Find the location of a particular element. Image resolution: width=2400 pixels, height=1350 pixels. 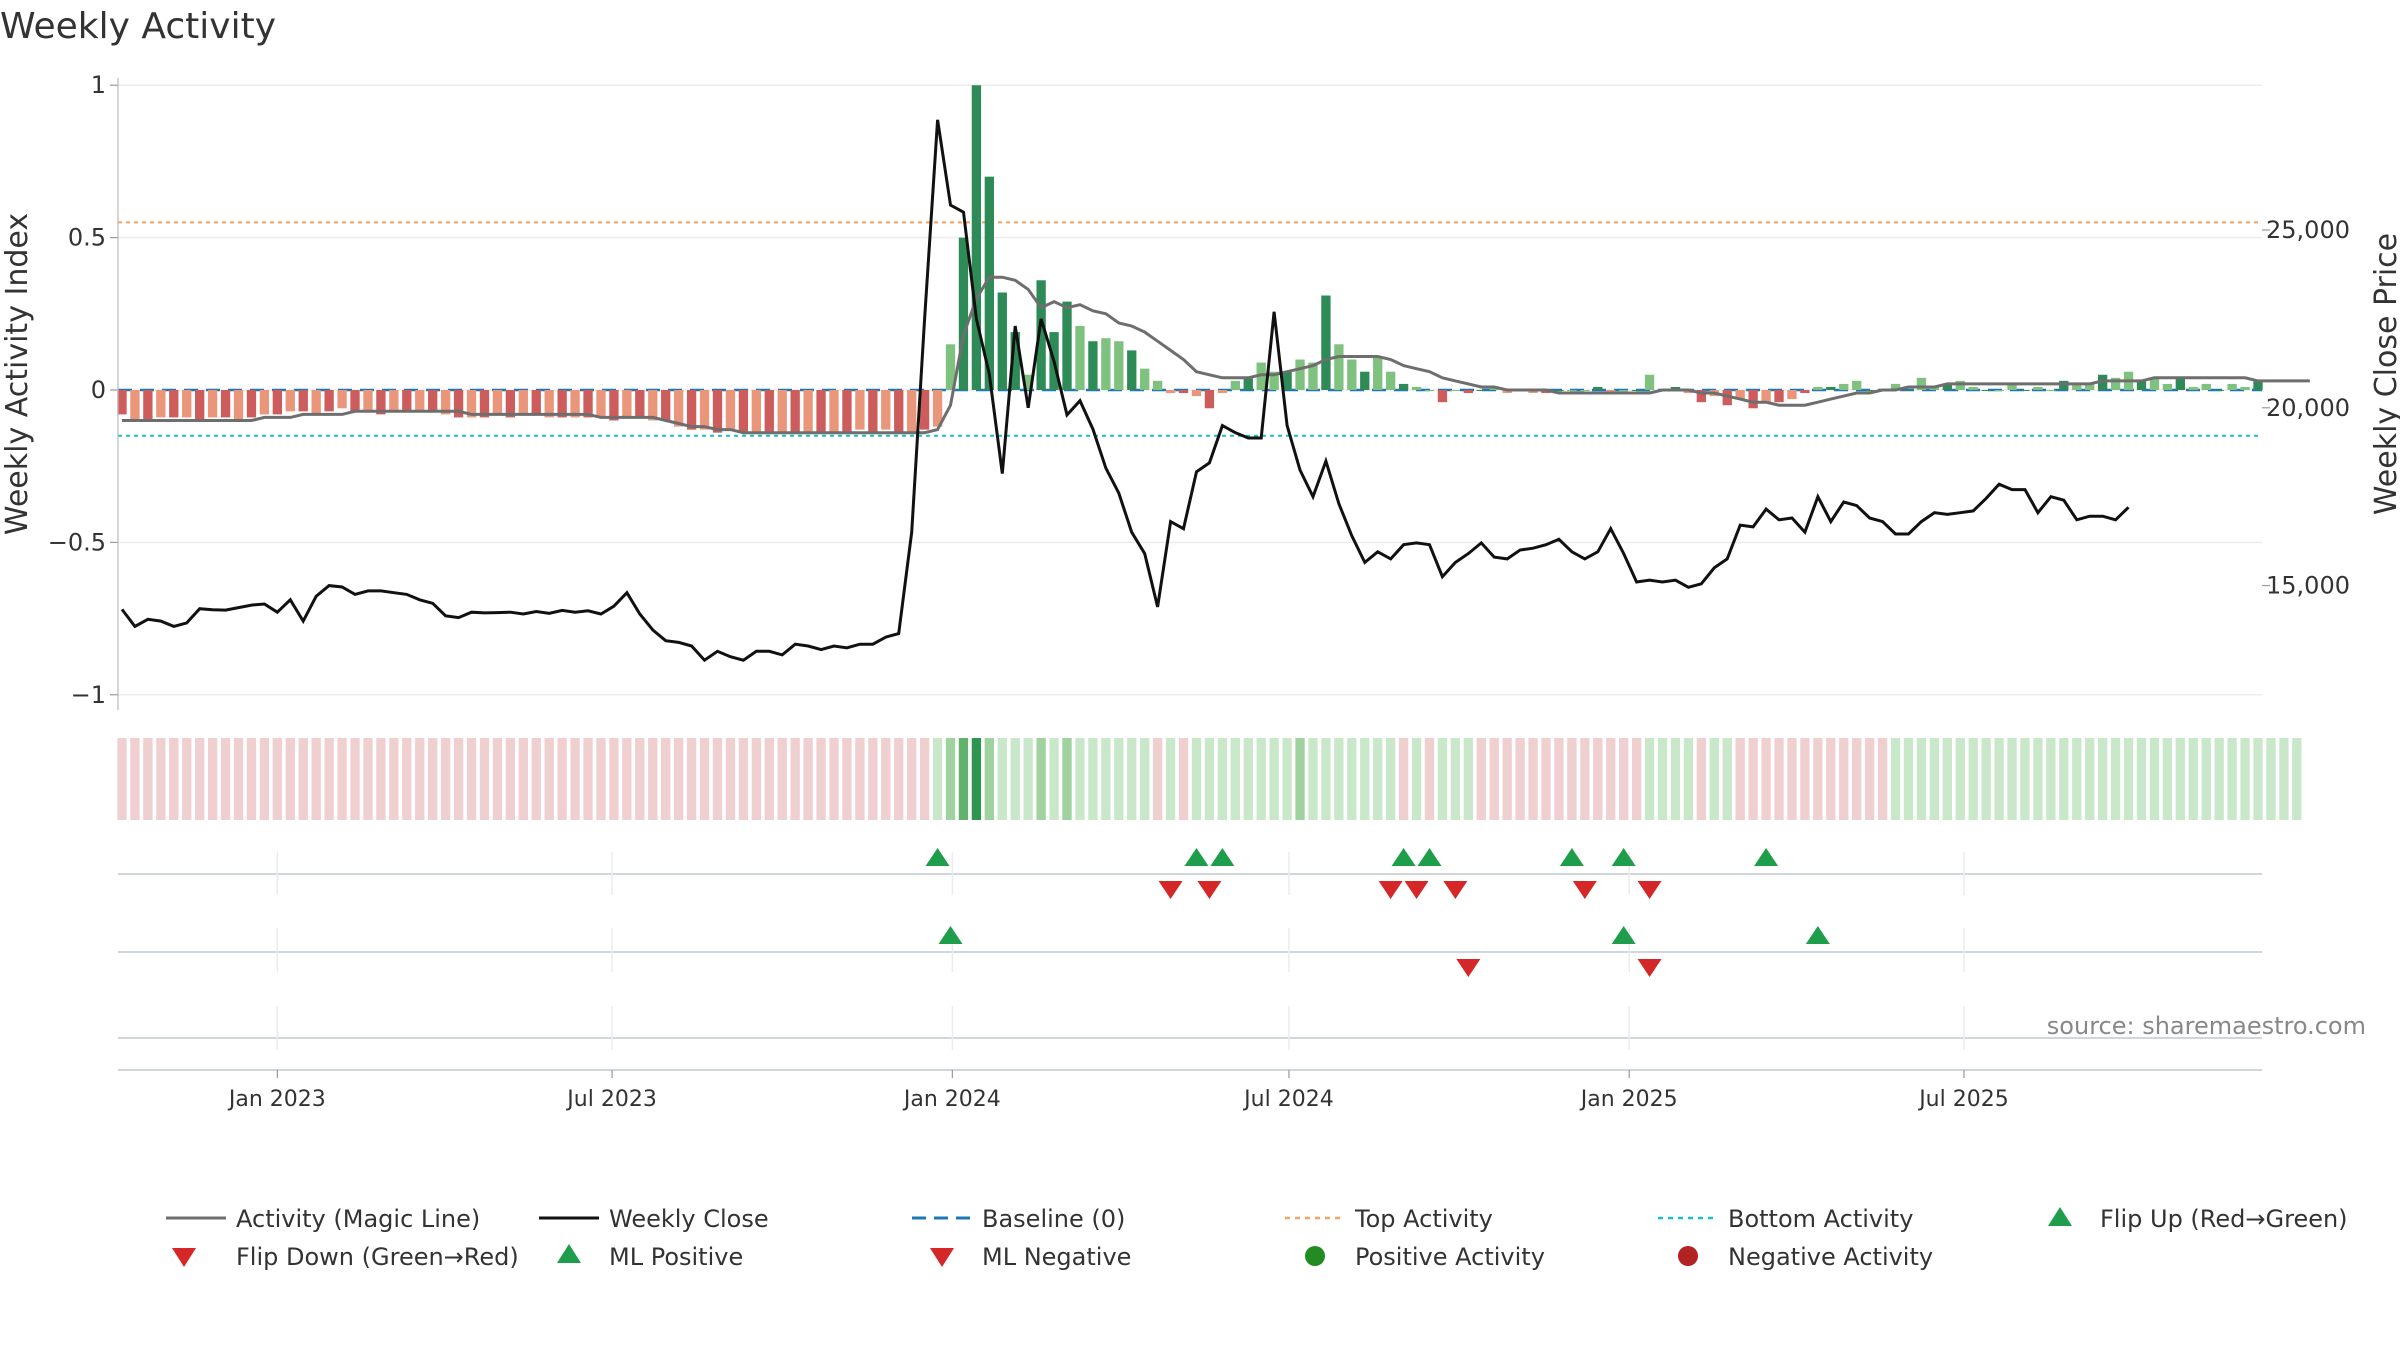

triangle-up-icon is located at coordinates (2060, 1216).